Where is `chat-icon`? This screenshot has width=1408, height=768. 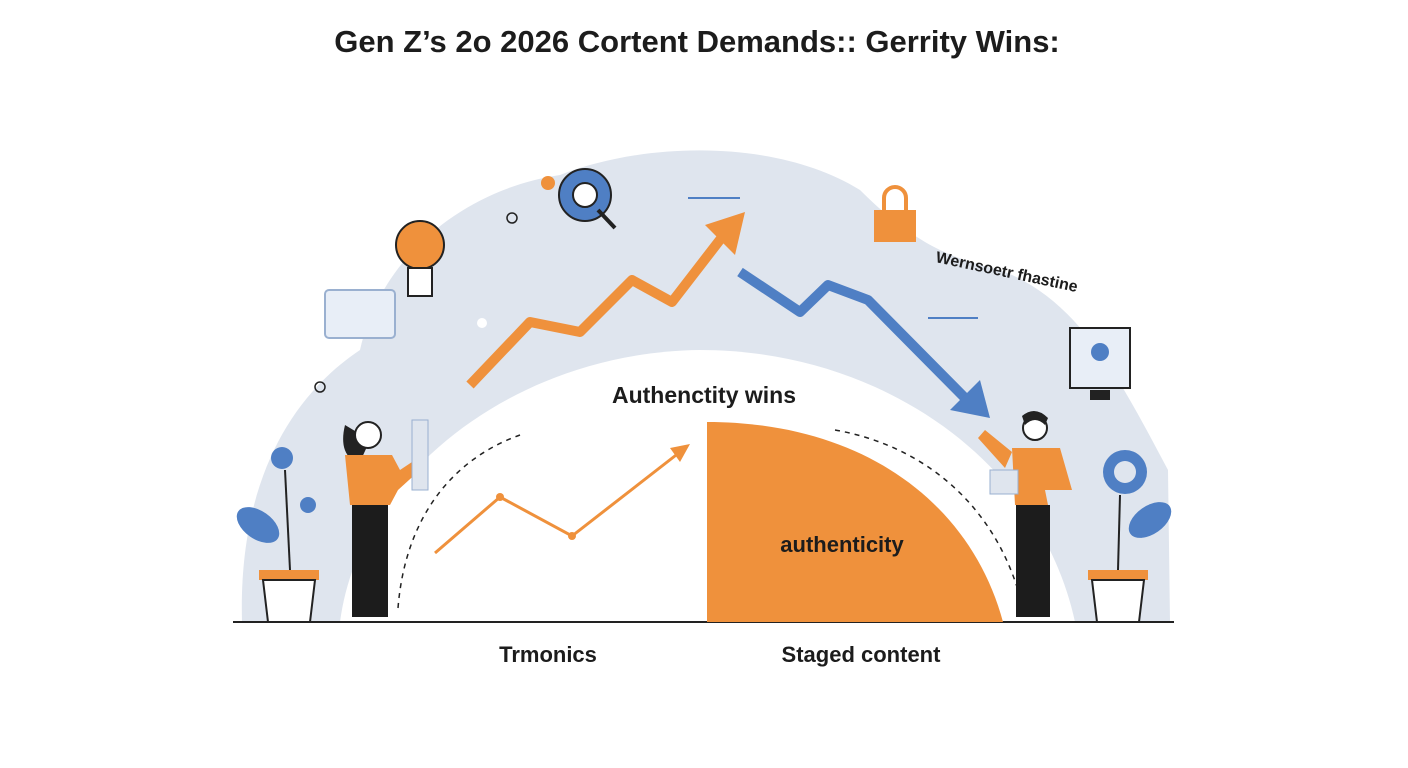
chat-icon is located at coordinates (360, 314).